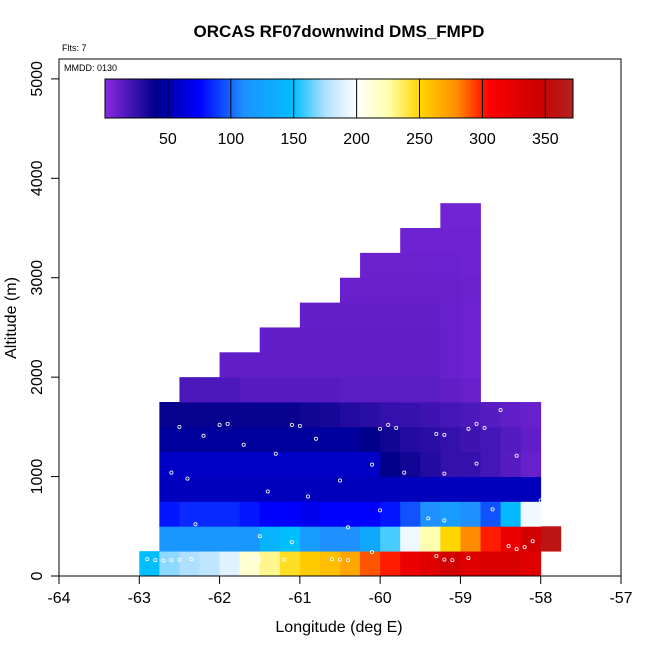 The image size is (650, 655). Describe the element at coordinates (37, 79) in the screenshot. I see `y-tick-label: 5000` at that location.